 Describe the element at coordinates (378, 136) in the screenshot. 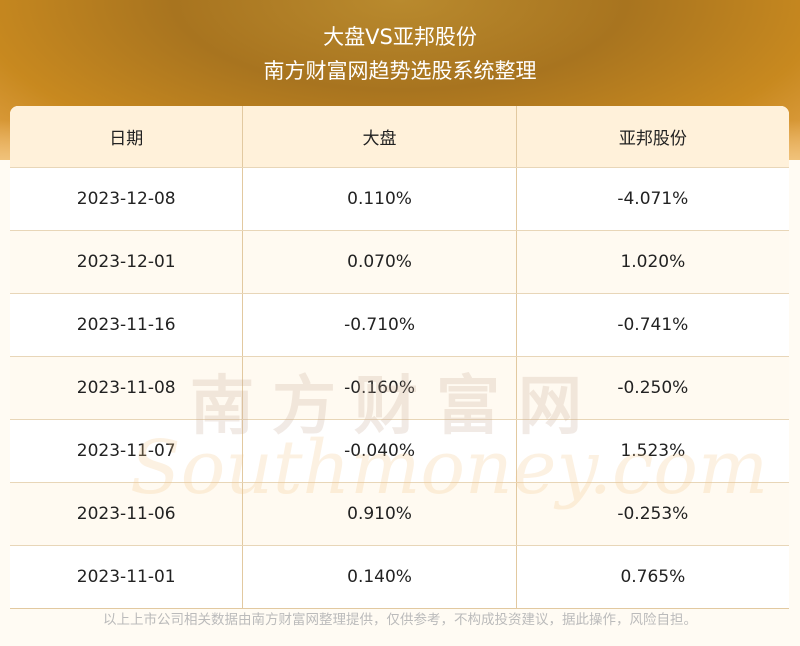

I see `column-header-market: 大盘` at that location.